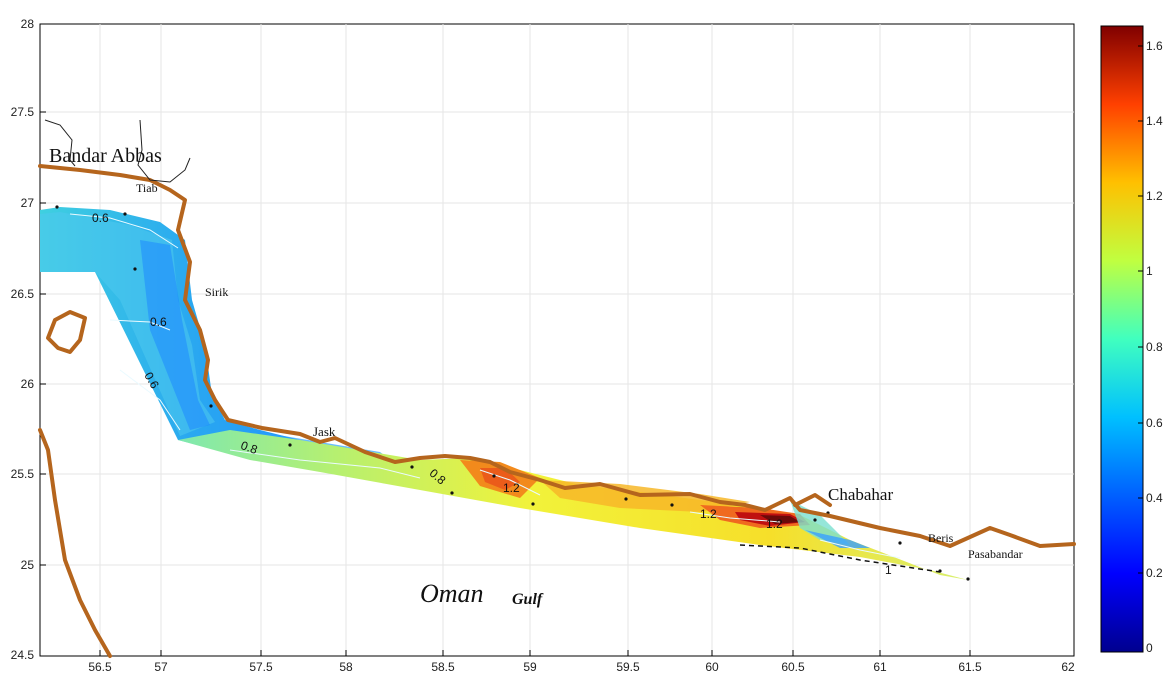 The height and width of the screenshot is (674, 1168). I want to click on x-tick-label: 58.5, so click(443, 667).